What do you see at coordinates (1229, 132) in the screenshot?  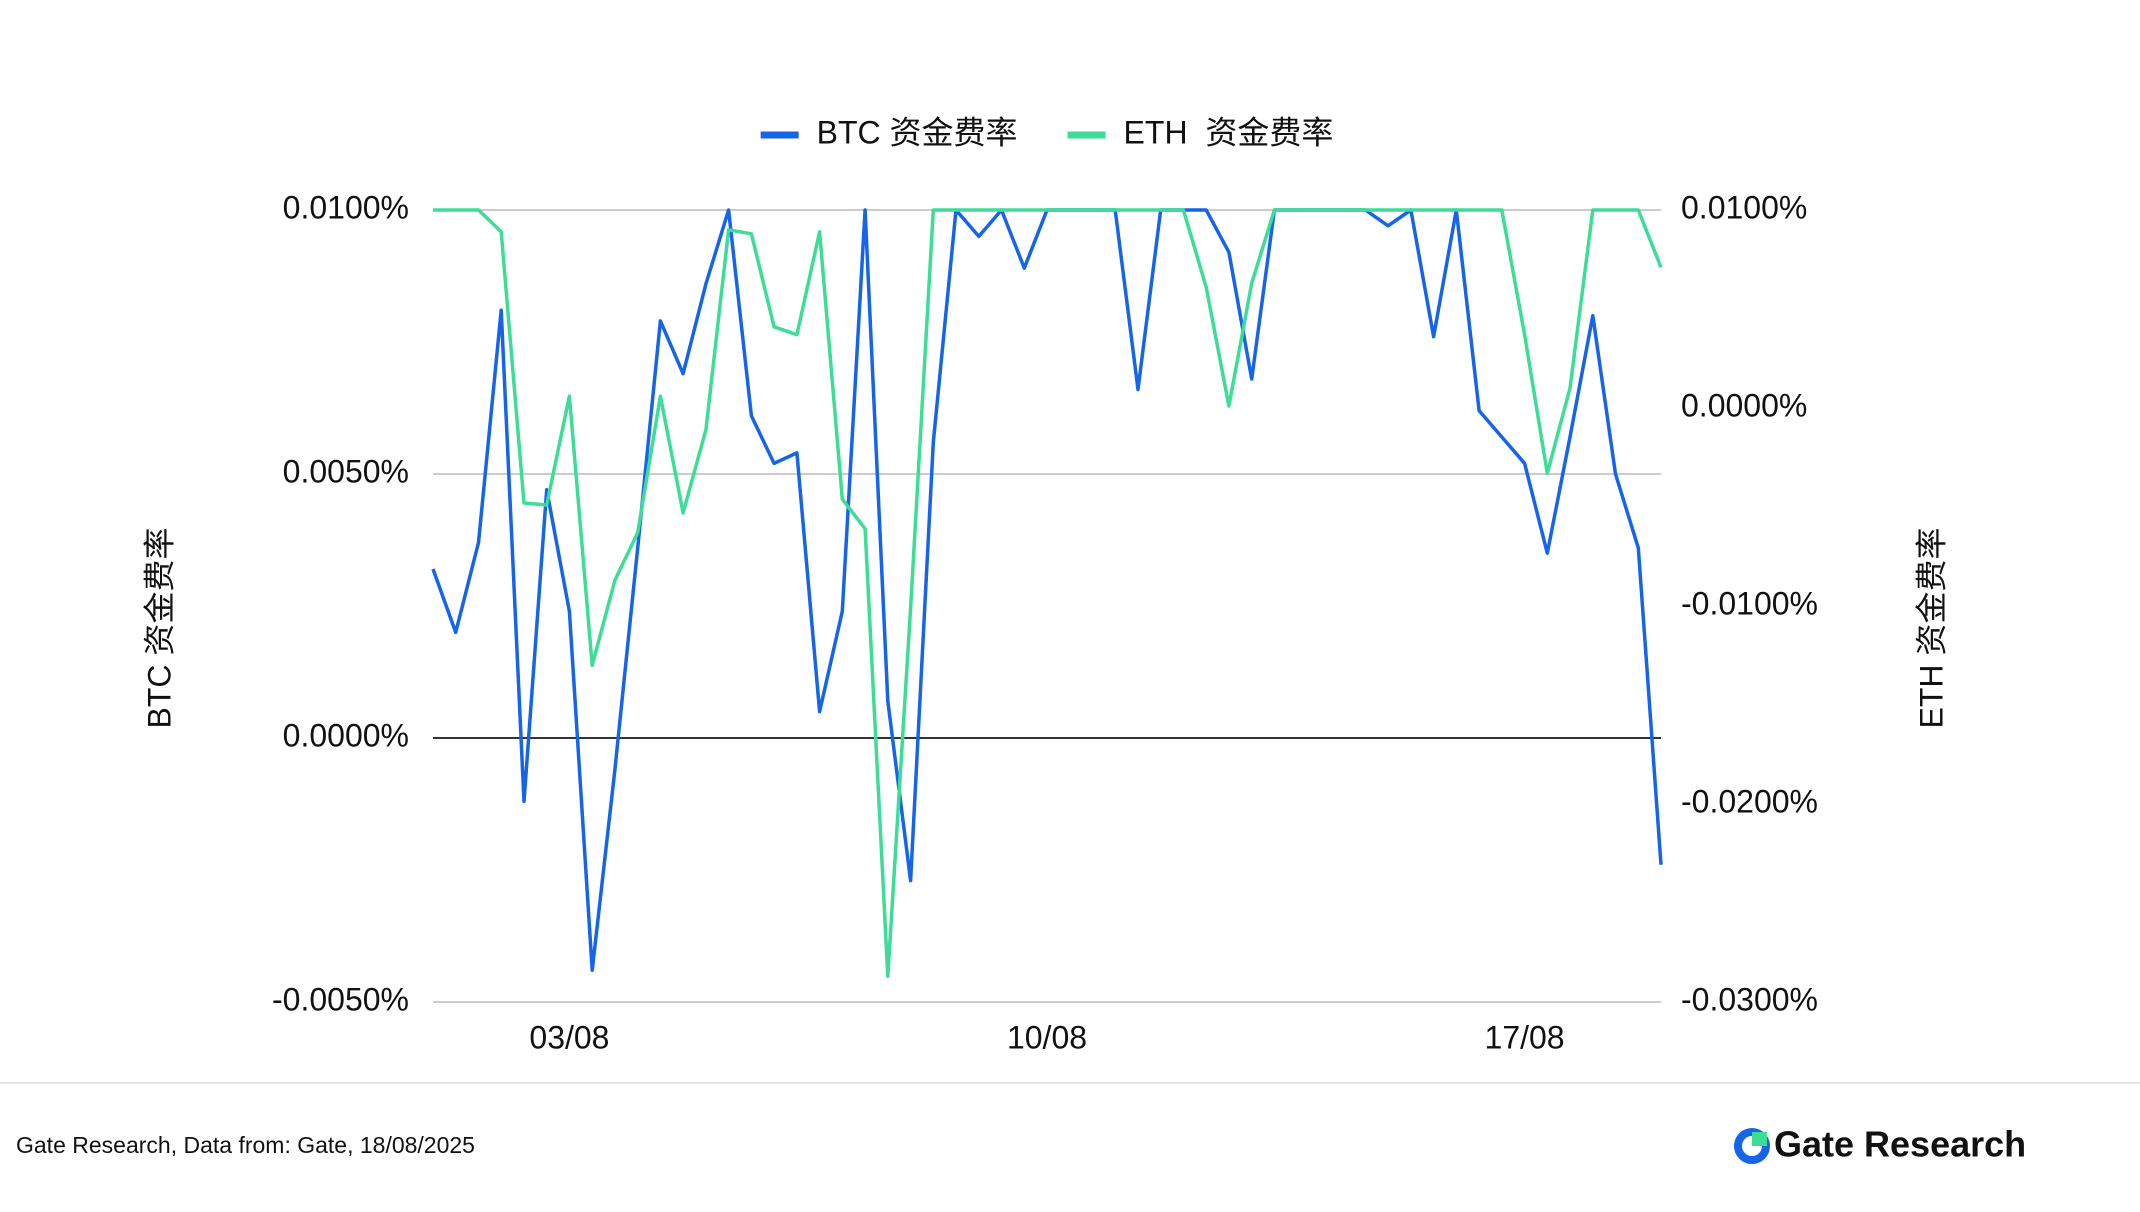 I see `legend-label: ETH 资金费率` at bounding box center [1229, 132].